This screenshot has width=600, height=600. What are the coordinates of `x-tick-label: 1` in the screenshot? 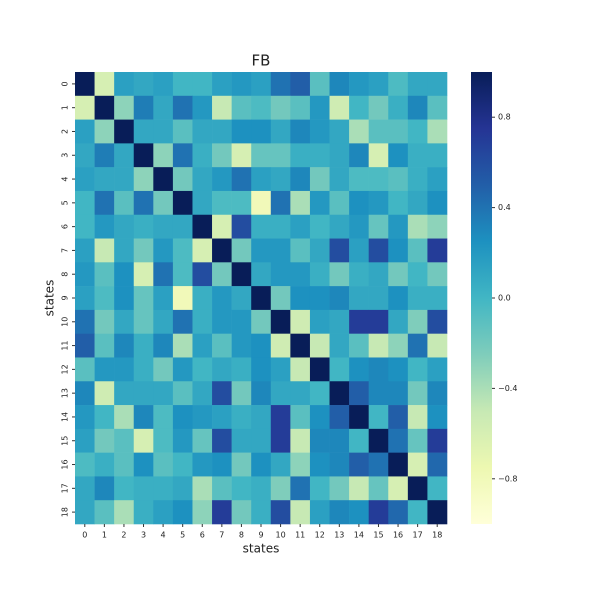 It's located at (104, 535).